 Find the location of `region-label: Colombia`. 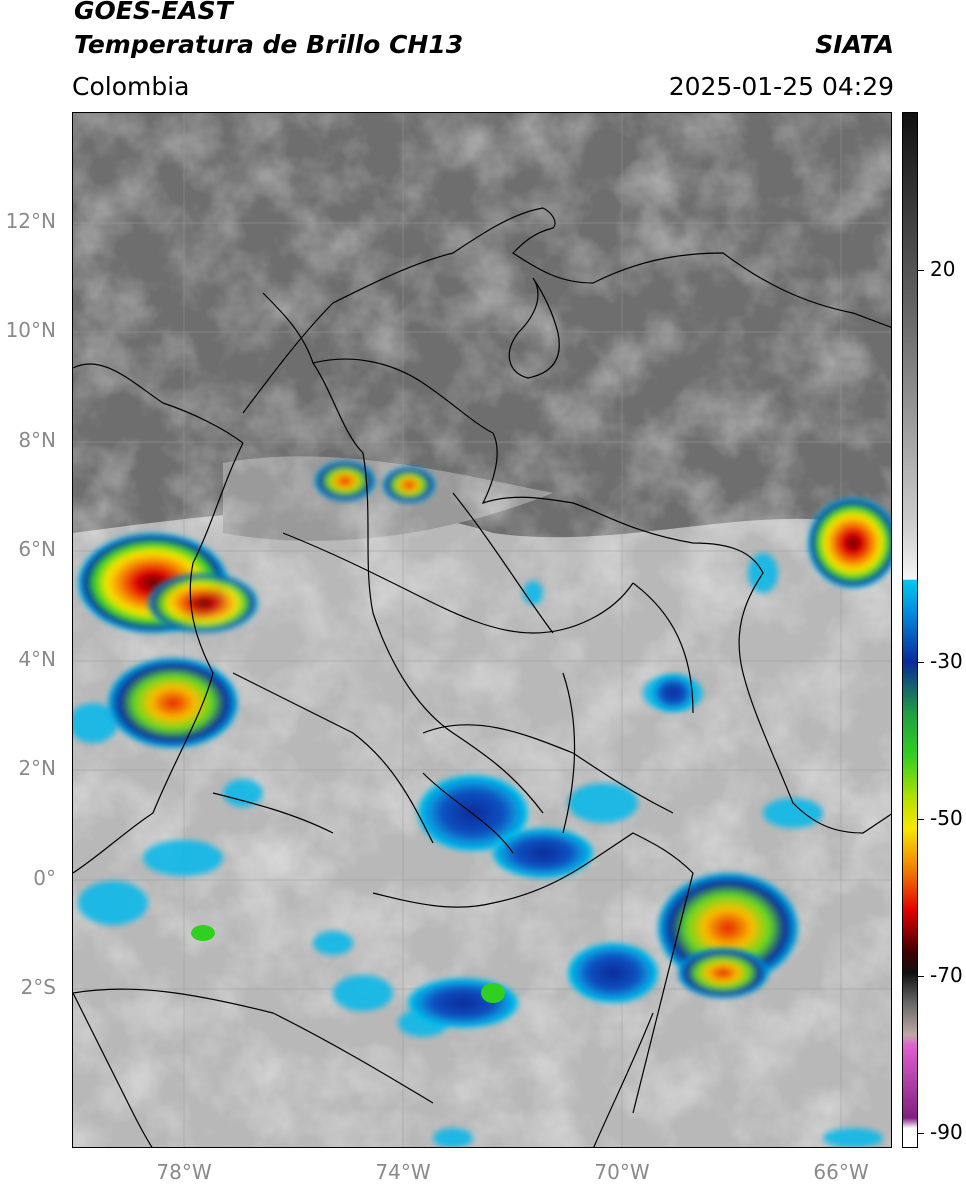

region-label: Colombia is located at coordinates (131, 86).